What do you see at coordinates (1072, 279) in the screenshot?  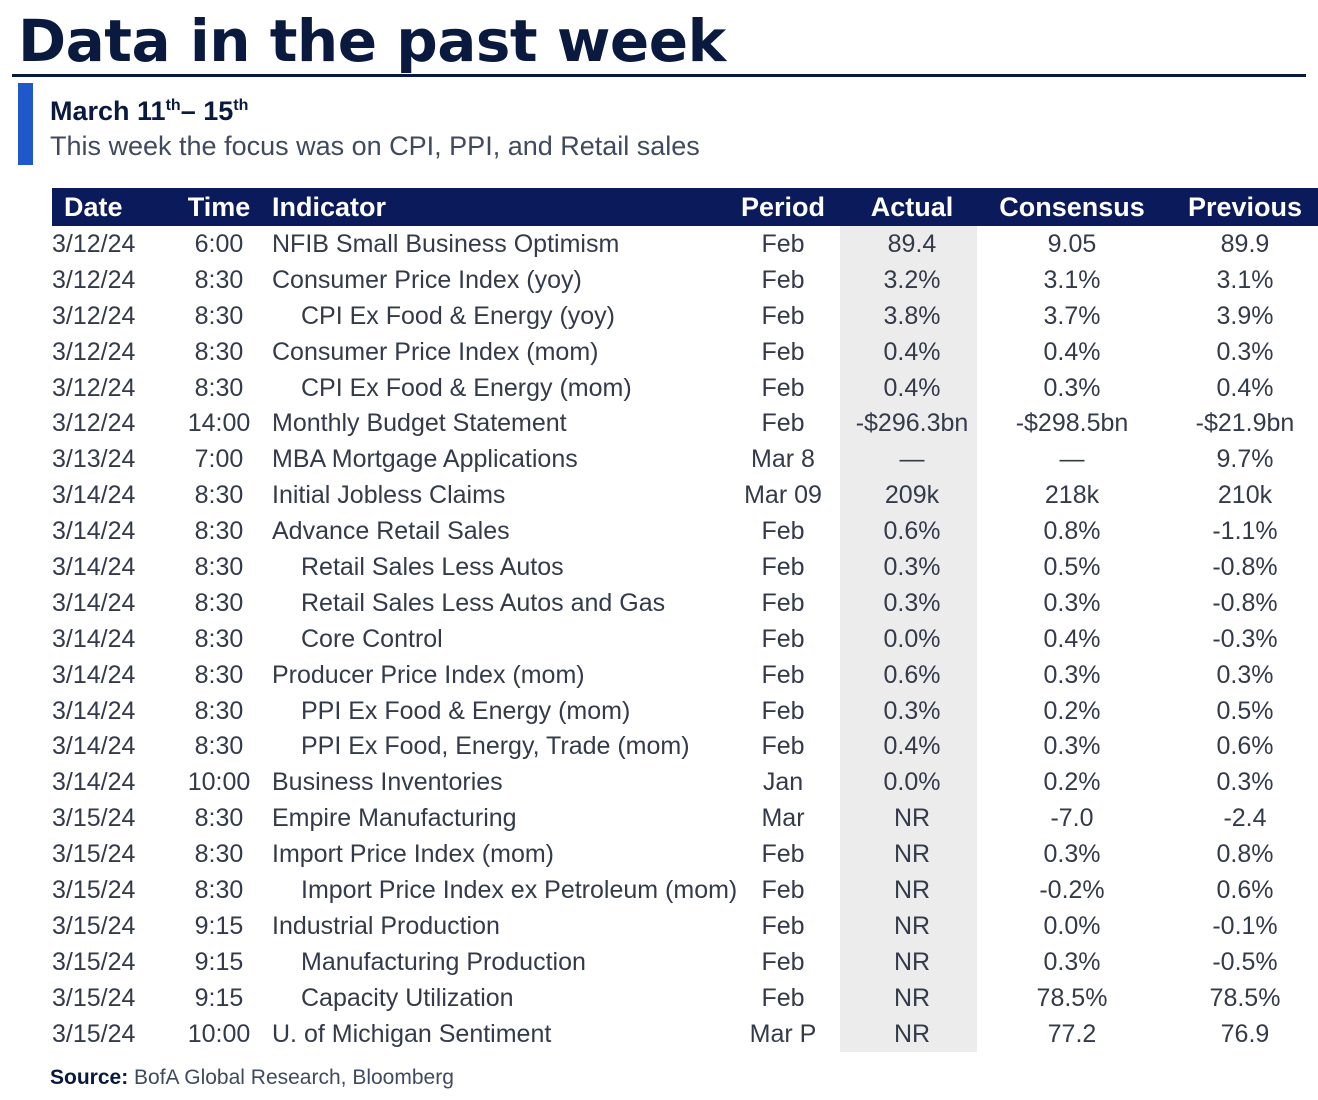 I see `cell-consensus: 3.1%` at bounding box center [1072, 279].